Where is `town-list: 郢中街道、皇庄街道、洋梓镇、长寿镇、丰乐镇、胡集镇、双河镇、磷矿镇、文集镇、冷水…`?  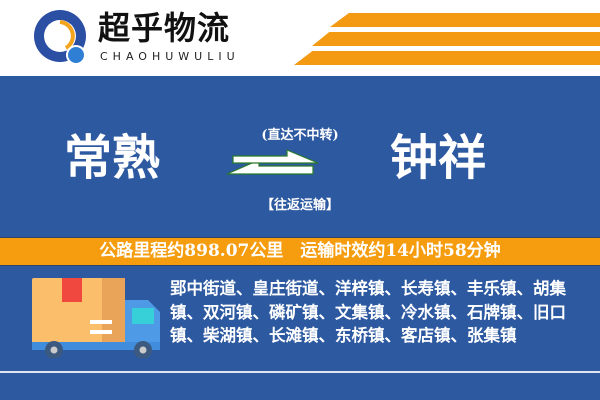 town-list: 郢中街道、皇庄街道、洋梓镇、长寿镇、丰乐镇、胡集镇、双河镇、磷矿镇、文集镇、冷水… is located at coordinates (368, 312).